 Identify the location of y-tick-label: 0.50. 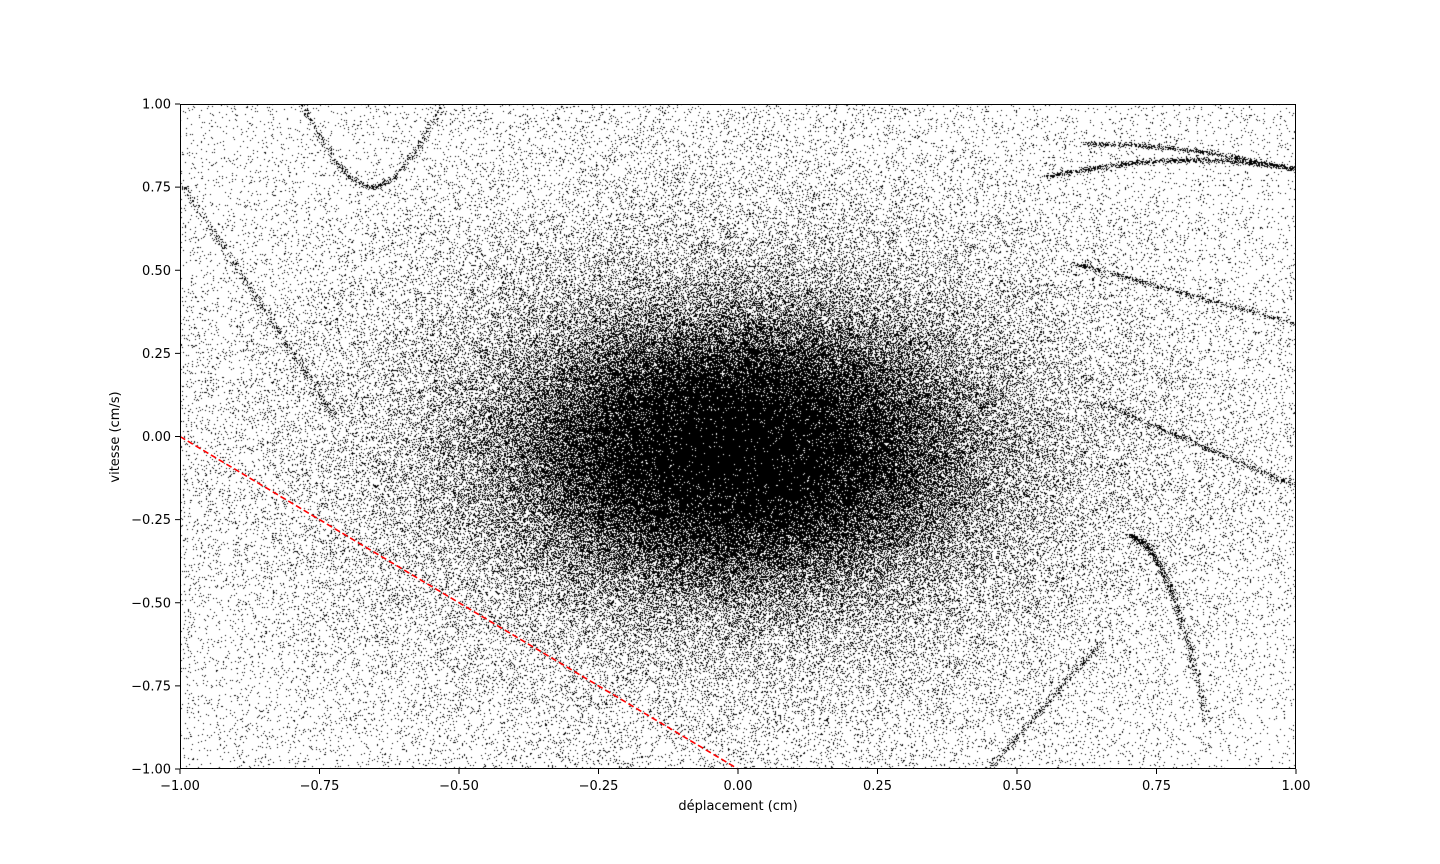
(156, 271).